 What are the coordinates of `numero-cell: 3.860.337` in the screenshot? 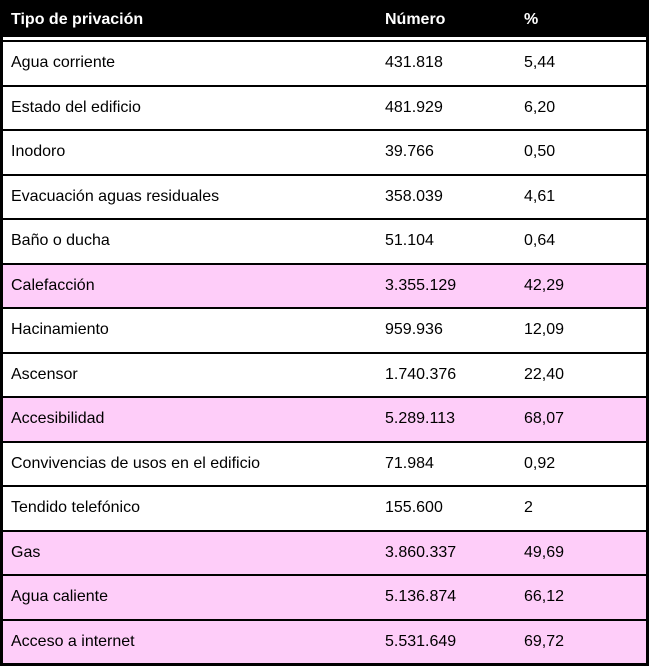 It's located at (446, 551).